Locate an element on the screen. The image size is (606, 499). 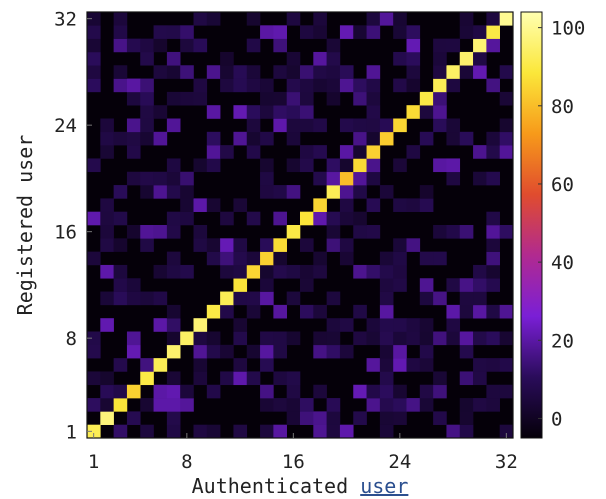
x-tick-label: 1 is located at coordinates (93, 462).